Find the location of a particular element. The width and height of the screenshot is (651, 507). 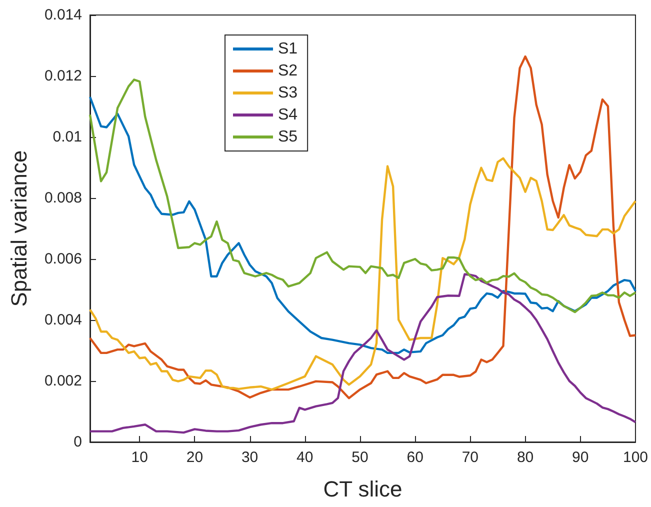

legend-label: S3 is located at coordinates (288, 93).